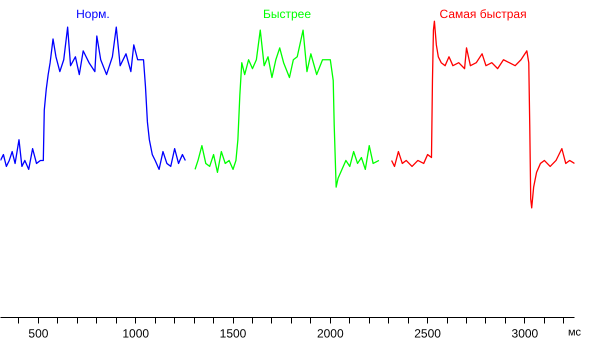 Image resolution: width=590 pixels, height=341 pixels. What do you see at coordinates (136, 333) in the screenshot?
I see `x-tick-label: 1000` at bounding box center [136, 333].